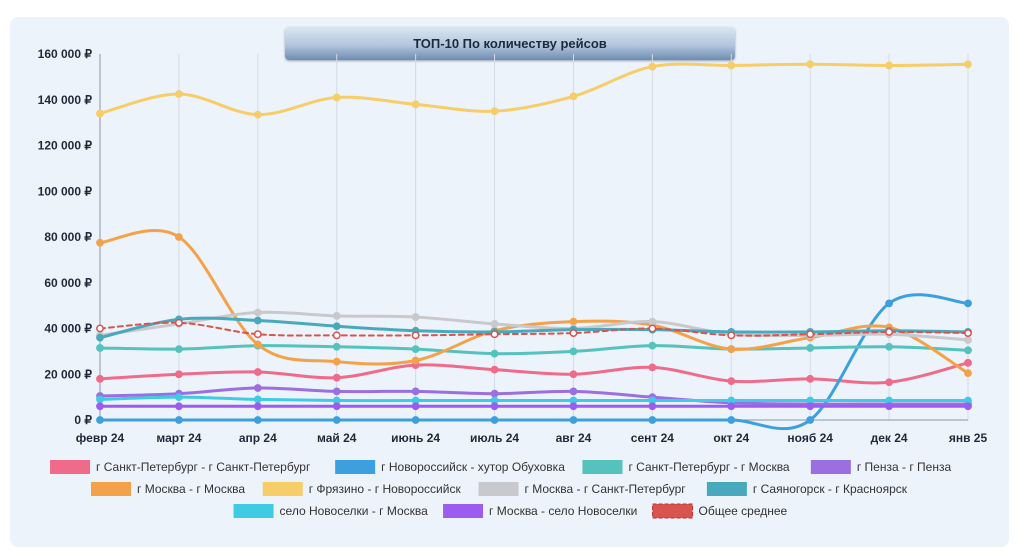 The image size is (1020, 560). Describe the element at coordinates (540, 511) in the screenshot. I see `legend-item: г Москва - село Новоселки` at that location.